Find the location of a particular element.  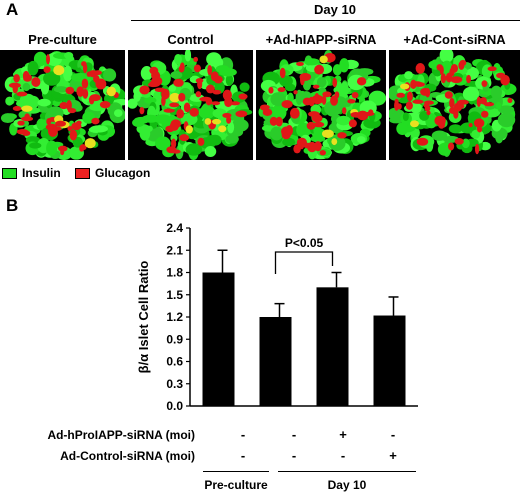

y-tick-label: 0.9 is located at coordinates (174, 339).